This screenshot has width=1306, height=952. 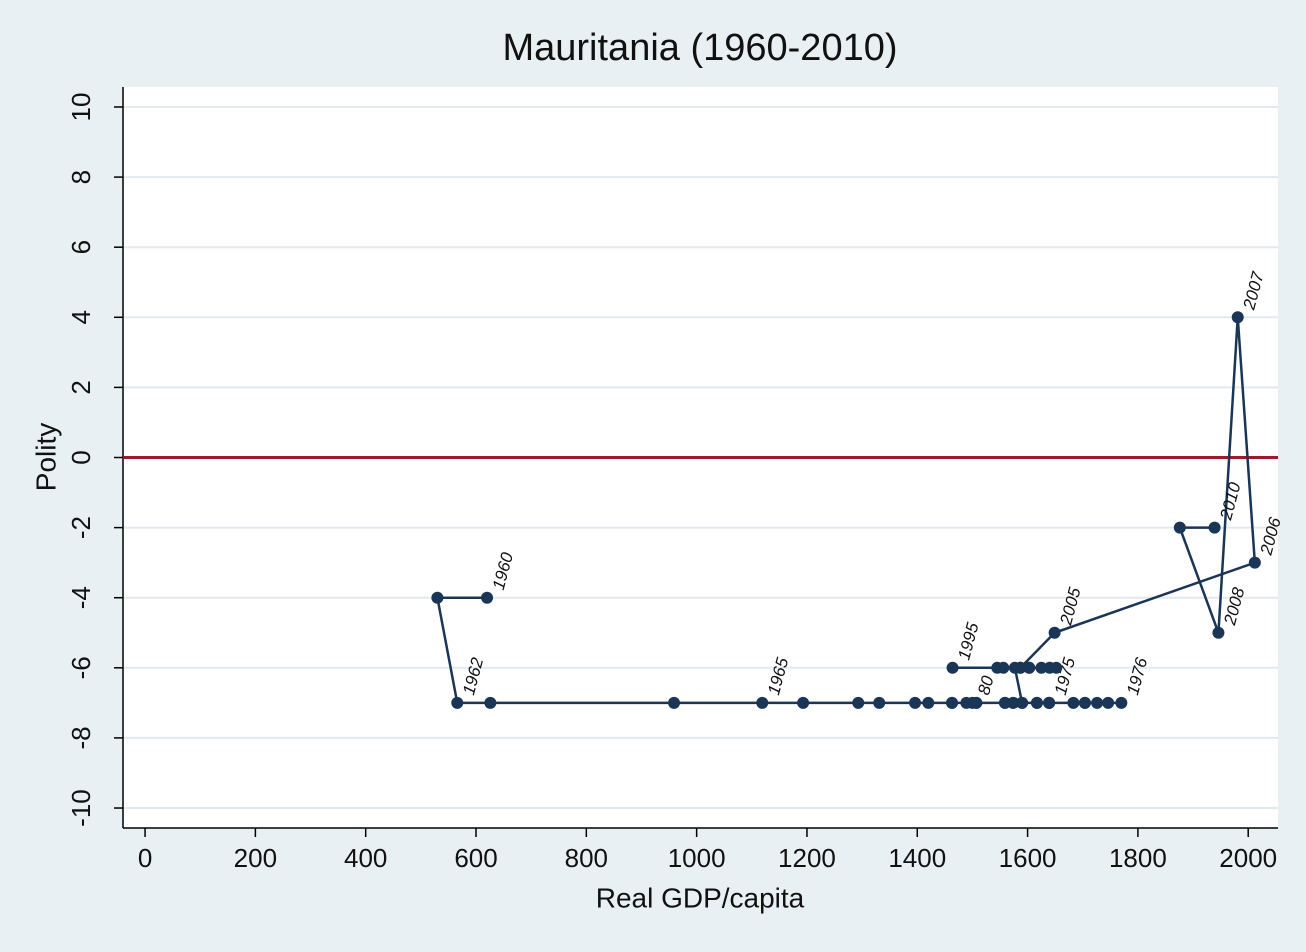 What do you see at coordinates (1028, 858) in the screenshot?
I see `x-tick-label: 1600` at bounding box center [1028, 858].